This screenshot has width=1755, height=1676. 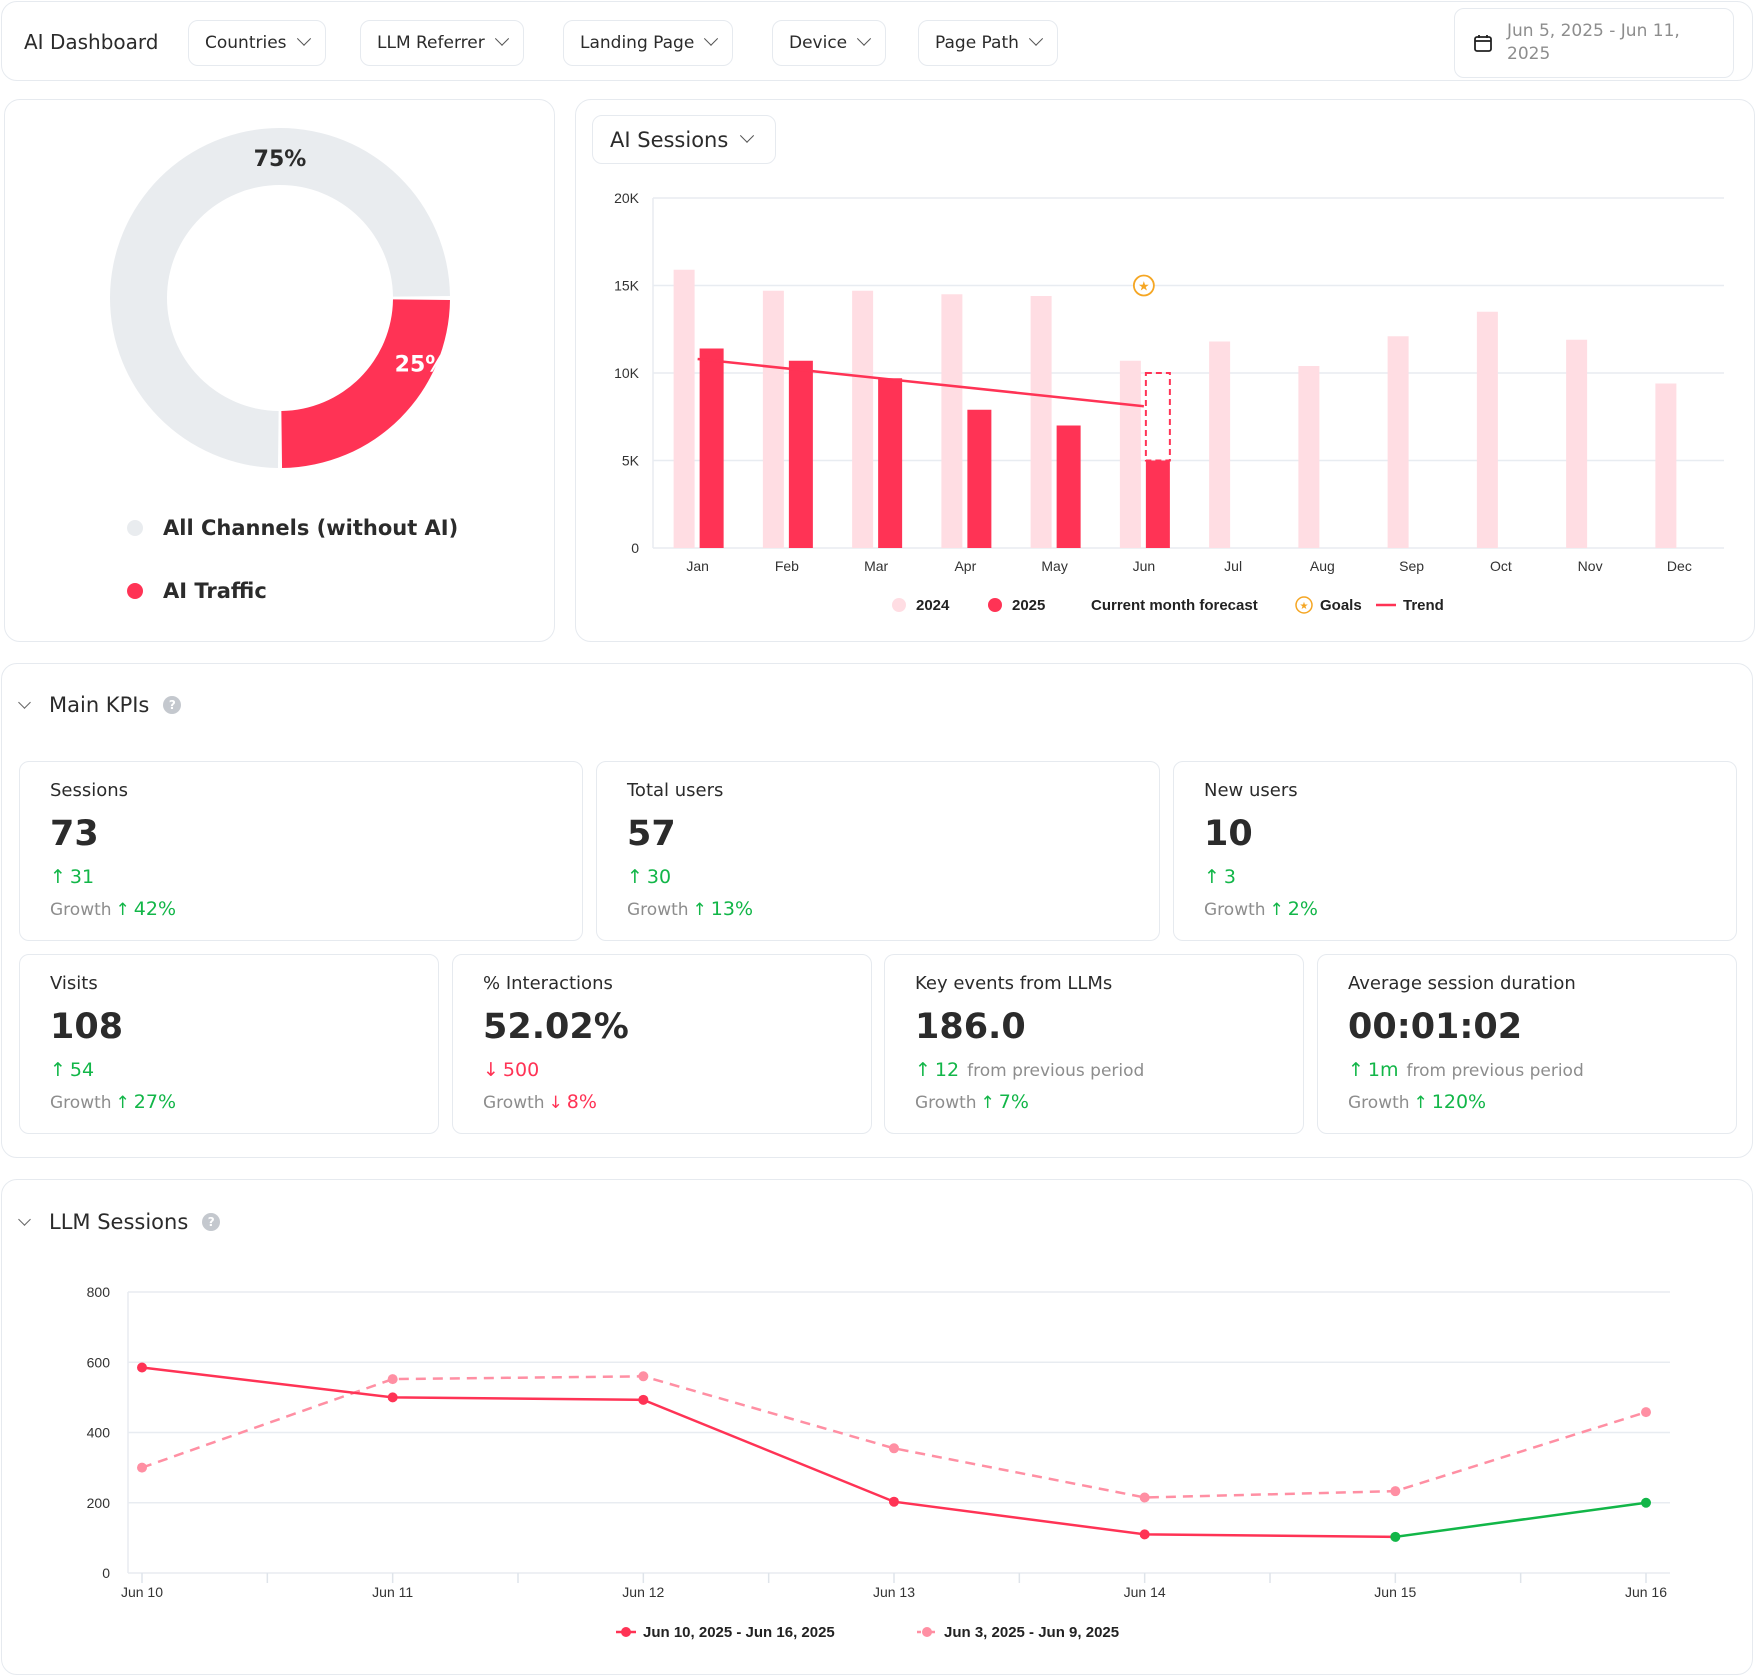 What do you see at coordinates (1679, 566) in the screenshot?
I see `x-tick-label: Dec` at bounding box center [1679, 566].